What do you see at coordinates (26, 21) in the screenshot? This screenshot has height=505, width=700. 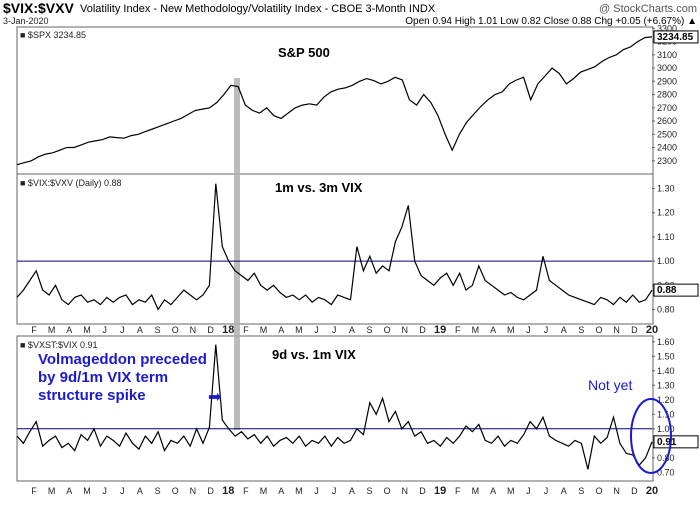 I see `chart-date: 3-Jan-2020` at bounding box center [26, 21].